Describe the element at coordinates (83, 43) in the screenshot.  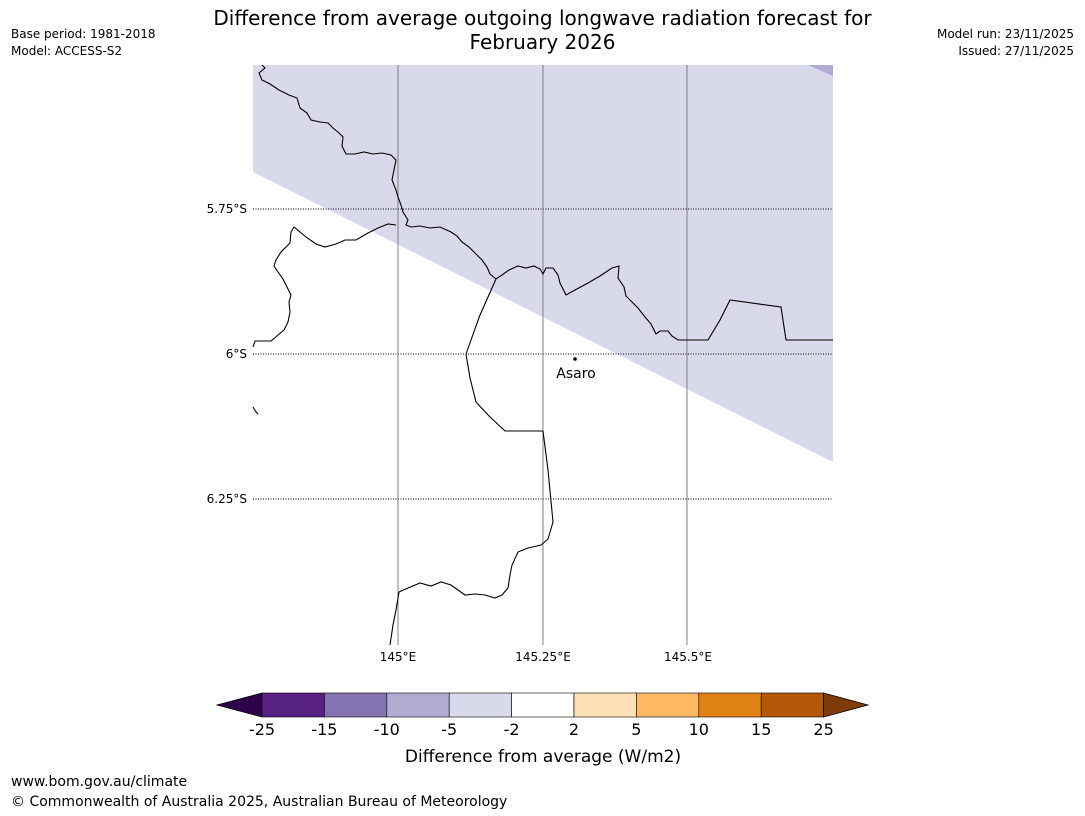
I see `meta-left: Base period: 1981-2018 Model: ACCESS-S2` at that location.